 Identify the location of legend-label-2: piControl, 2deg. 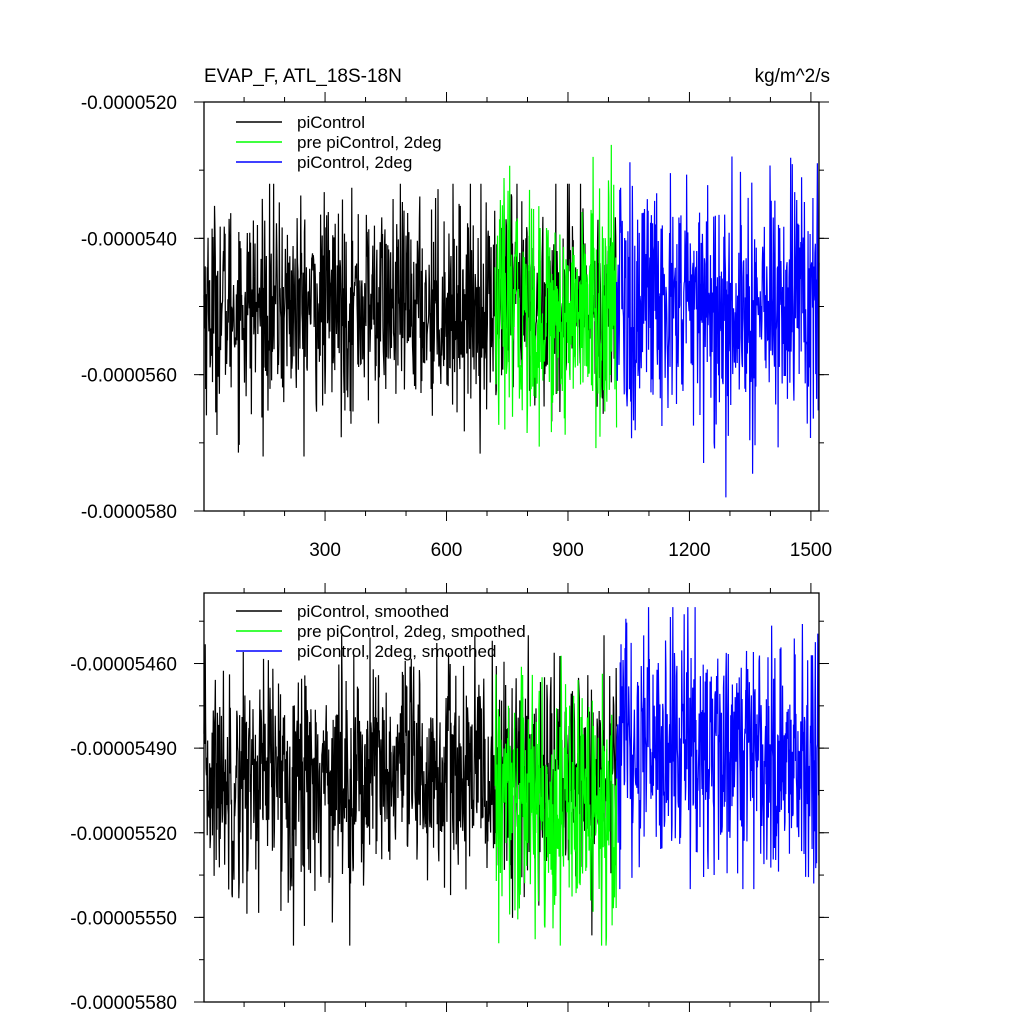
(354, 162).